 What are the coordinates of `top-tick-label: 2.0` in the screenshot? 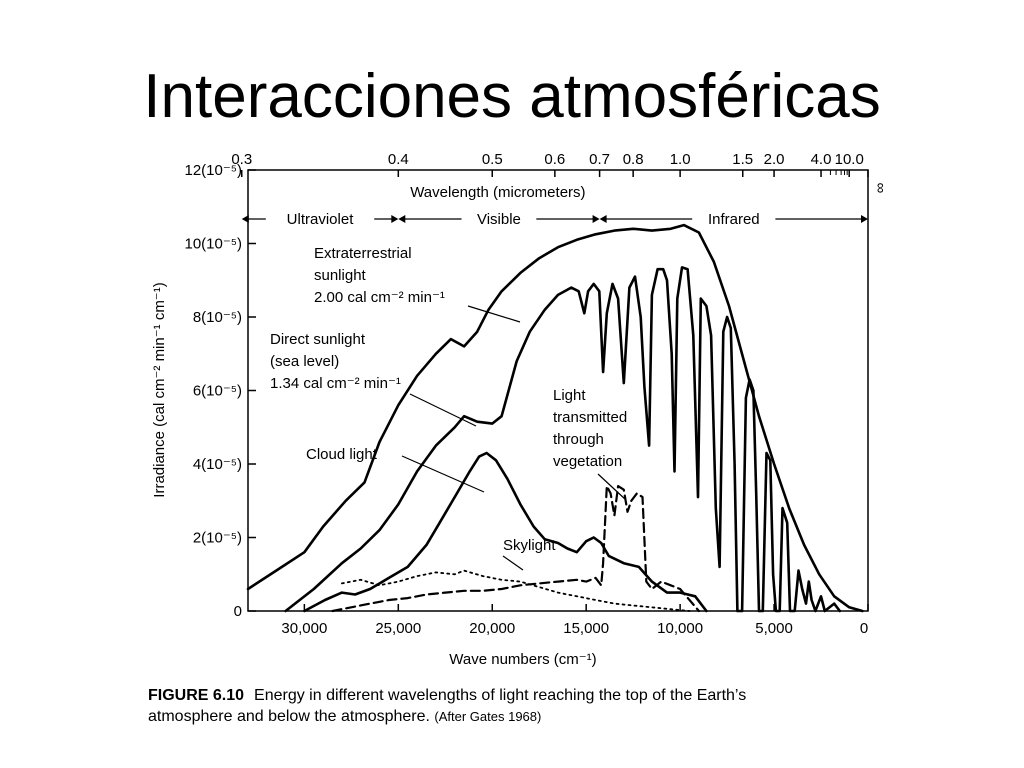 It's located at (774, 159).